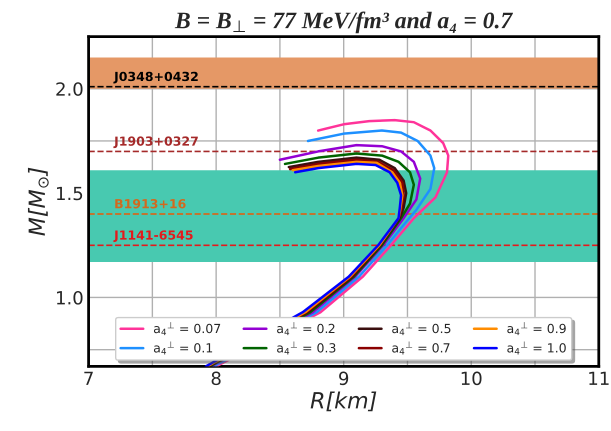 Image resolution: width=611 pixels, height=431 pixels. Describe the element at coordinates (306, 348) in the screenshot. I see `legend-label: a$_{4}$$^{⊥}$ = 0.3` at that location.